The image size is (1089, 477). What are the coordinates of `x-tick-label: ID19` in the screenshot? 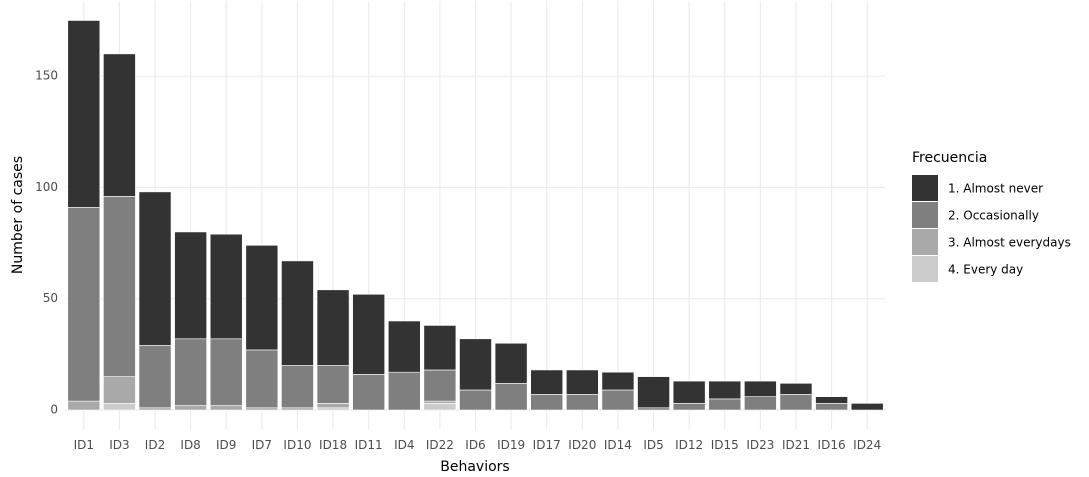 It's located at (511, 445).